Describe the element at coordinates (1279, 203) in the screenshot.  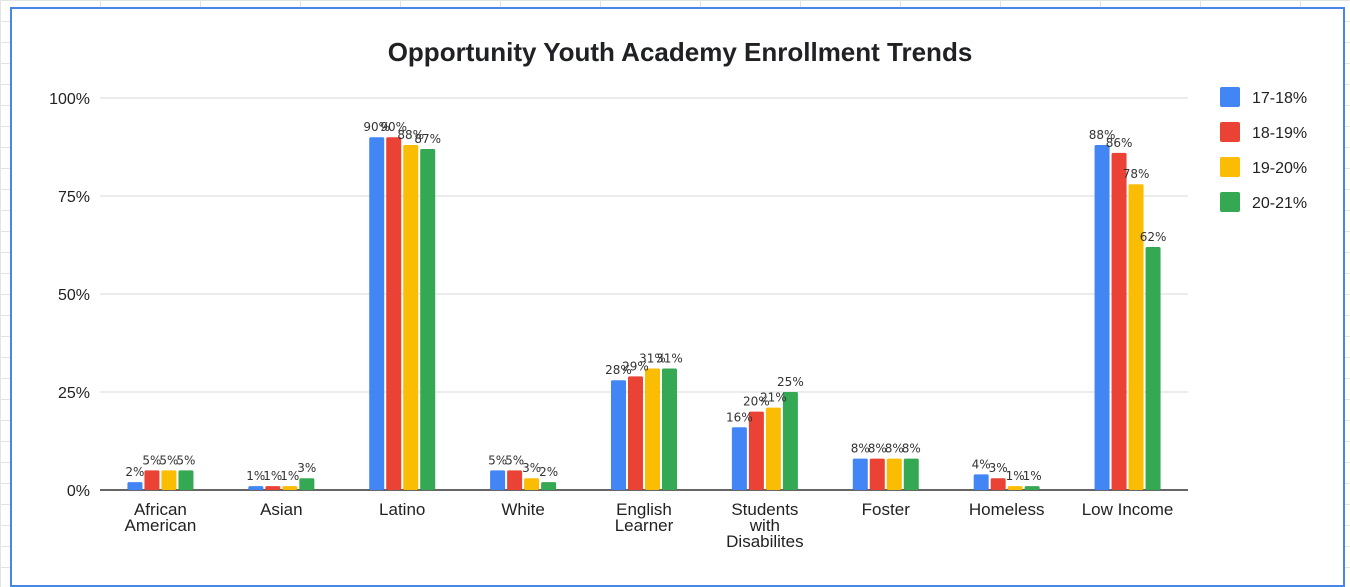
I see `legend-label: 20-21%` at that location.